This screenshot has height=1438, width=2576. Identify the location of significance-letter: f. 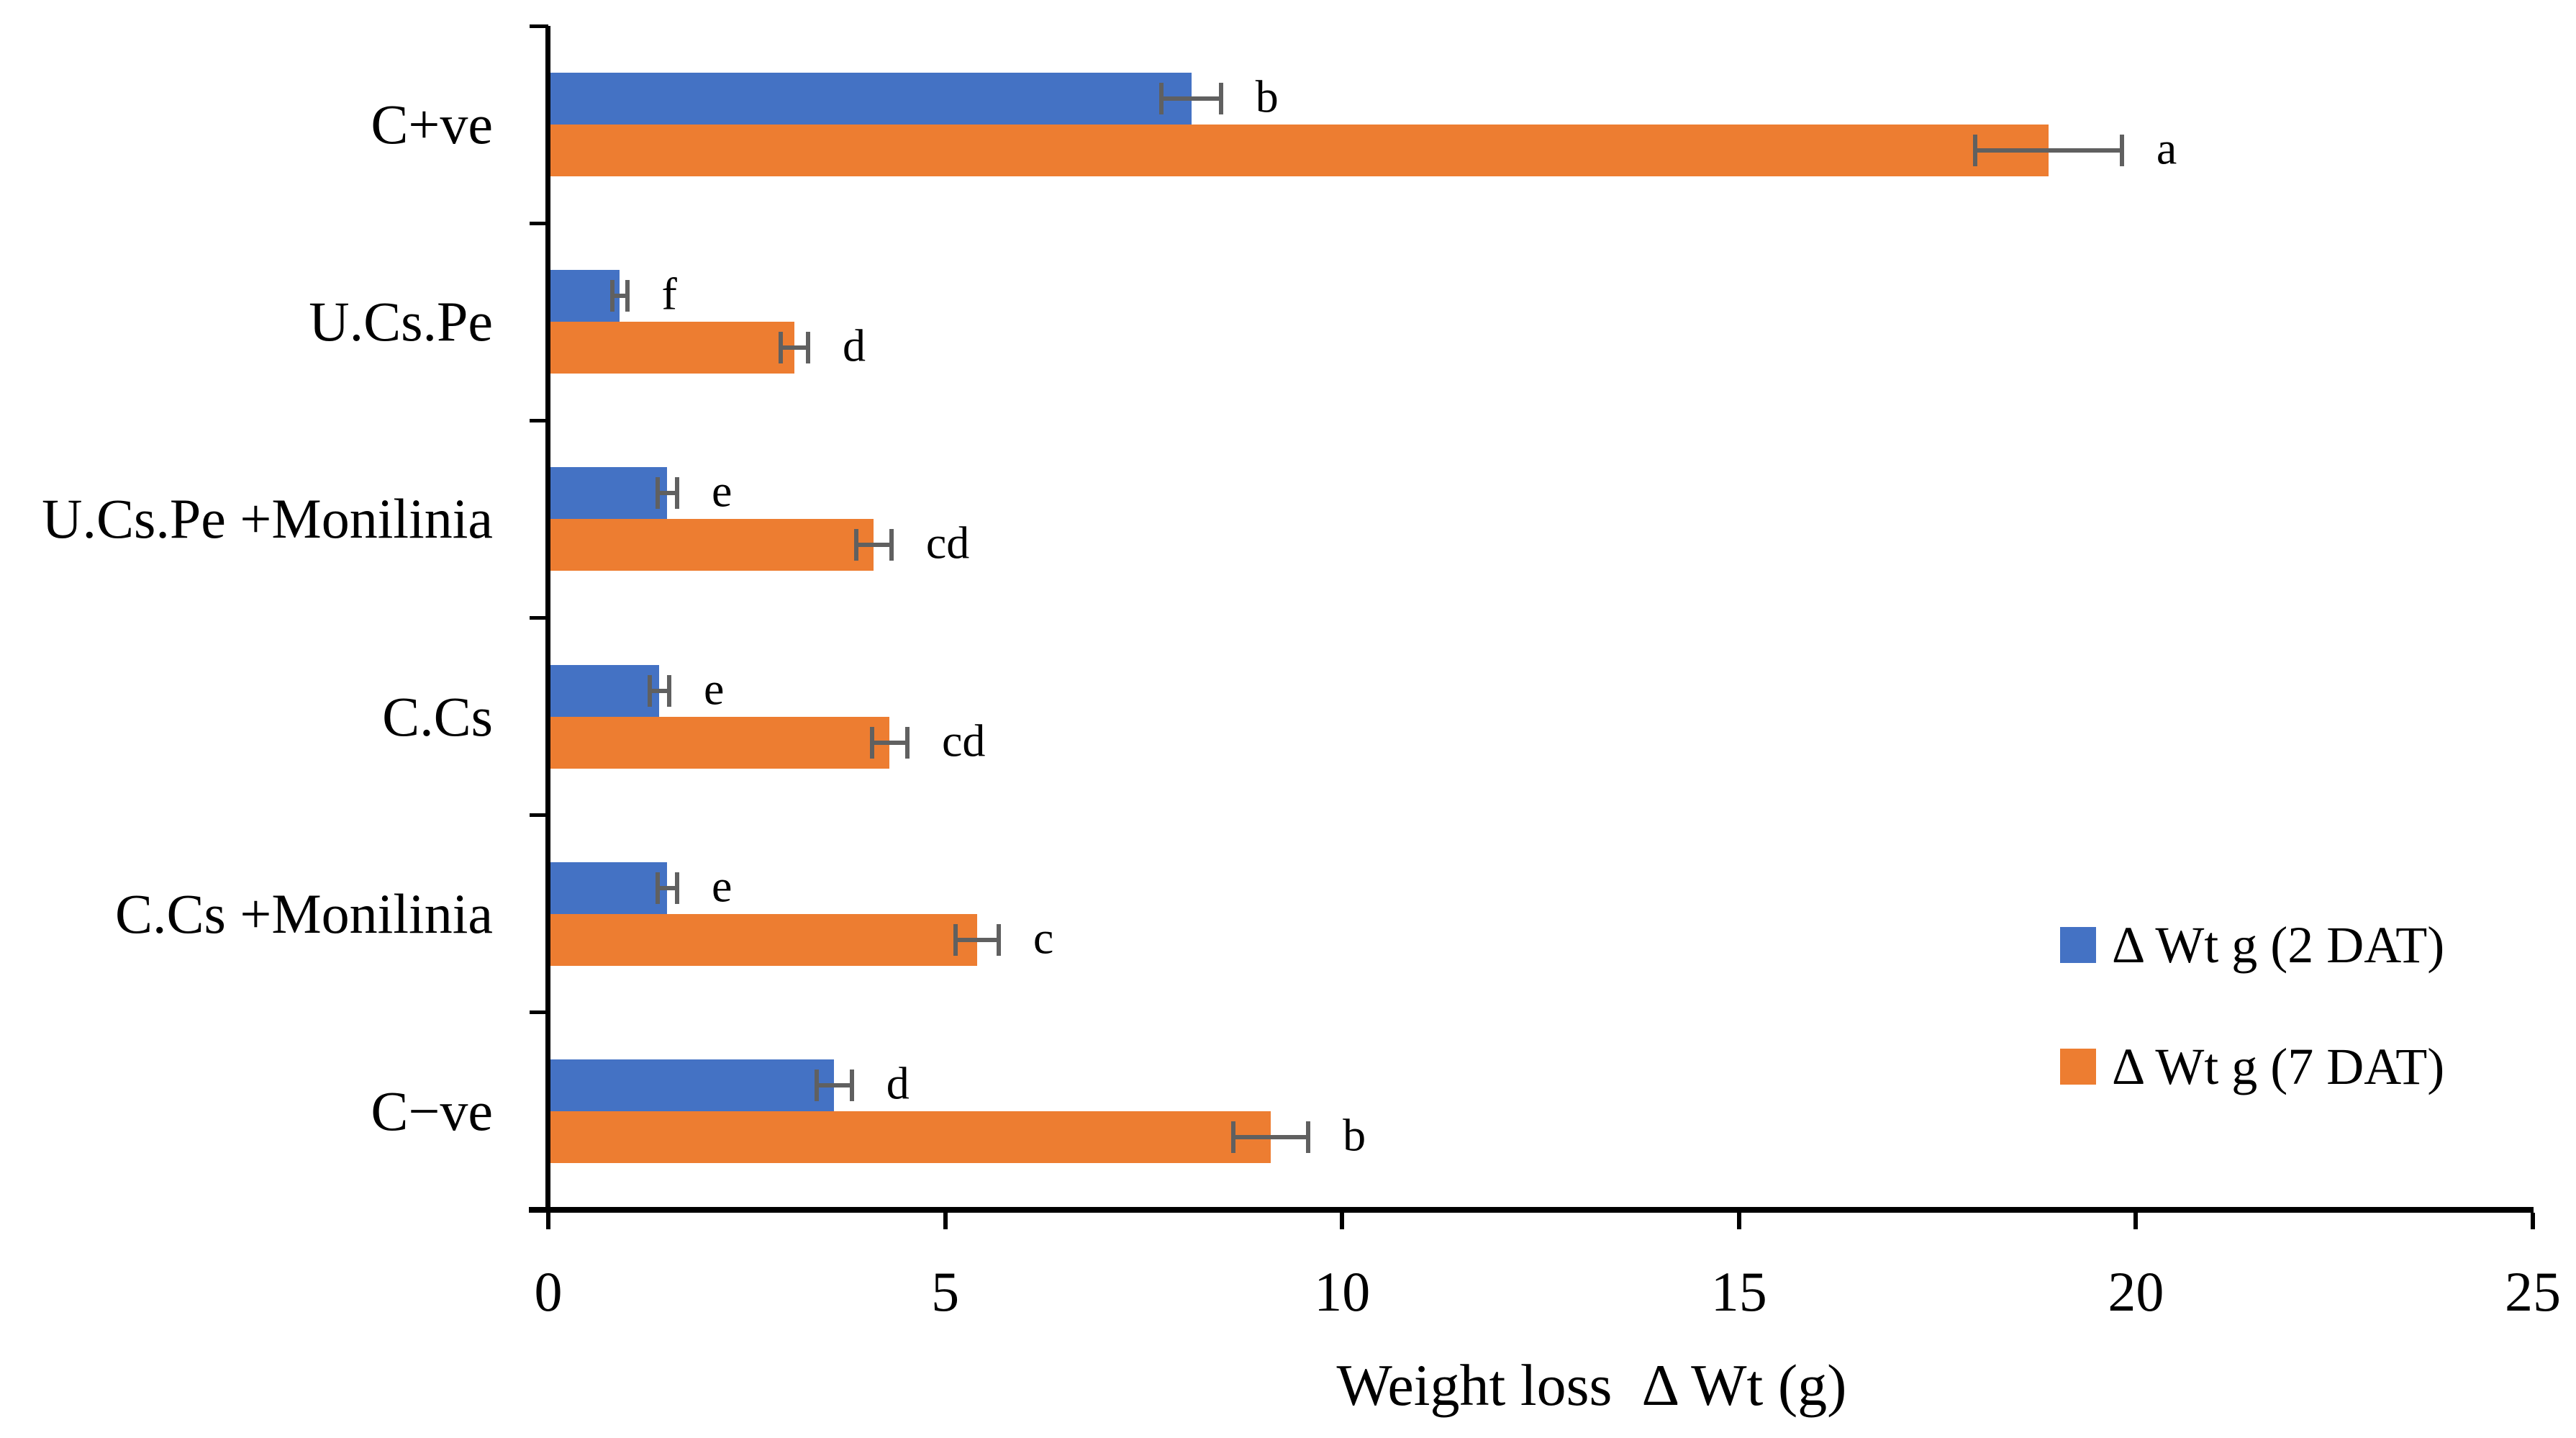
(669, 294).